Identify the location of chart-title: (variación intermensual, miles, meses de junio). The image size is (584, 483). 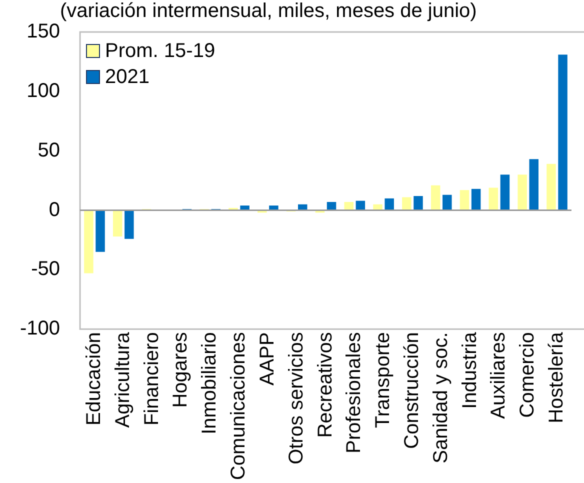
(268, 11).